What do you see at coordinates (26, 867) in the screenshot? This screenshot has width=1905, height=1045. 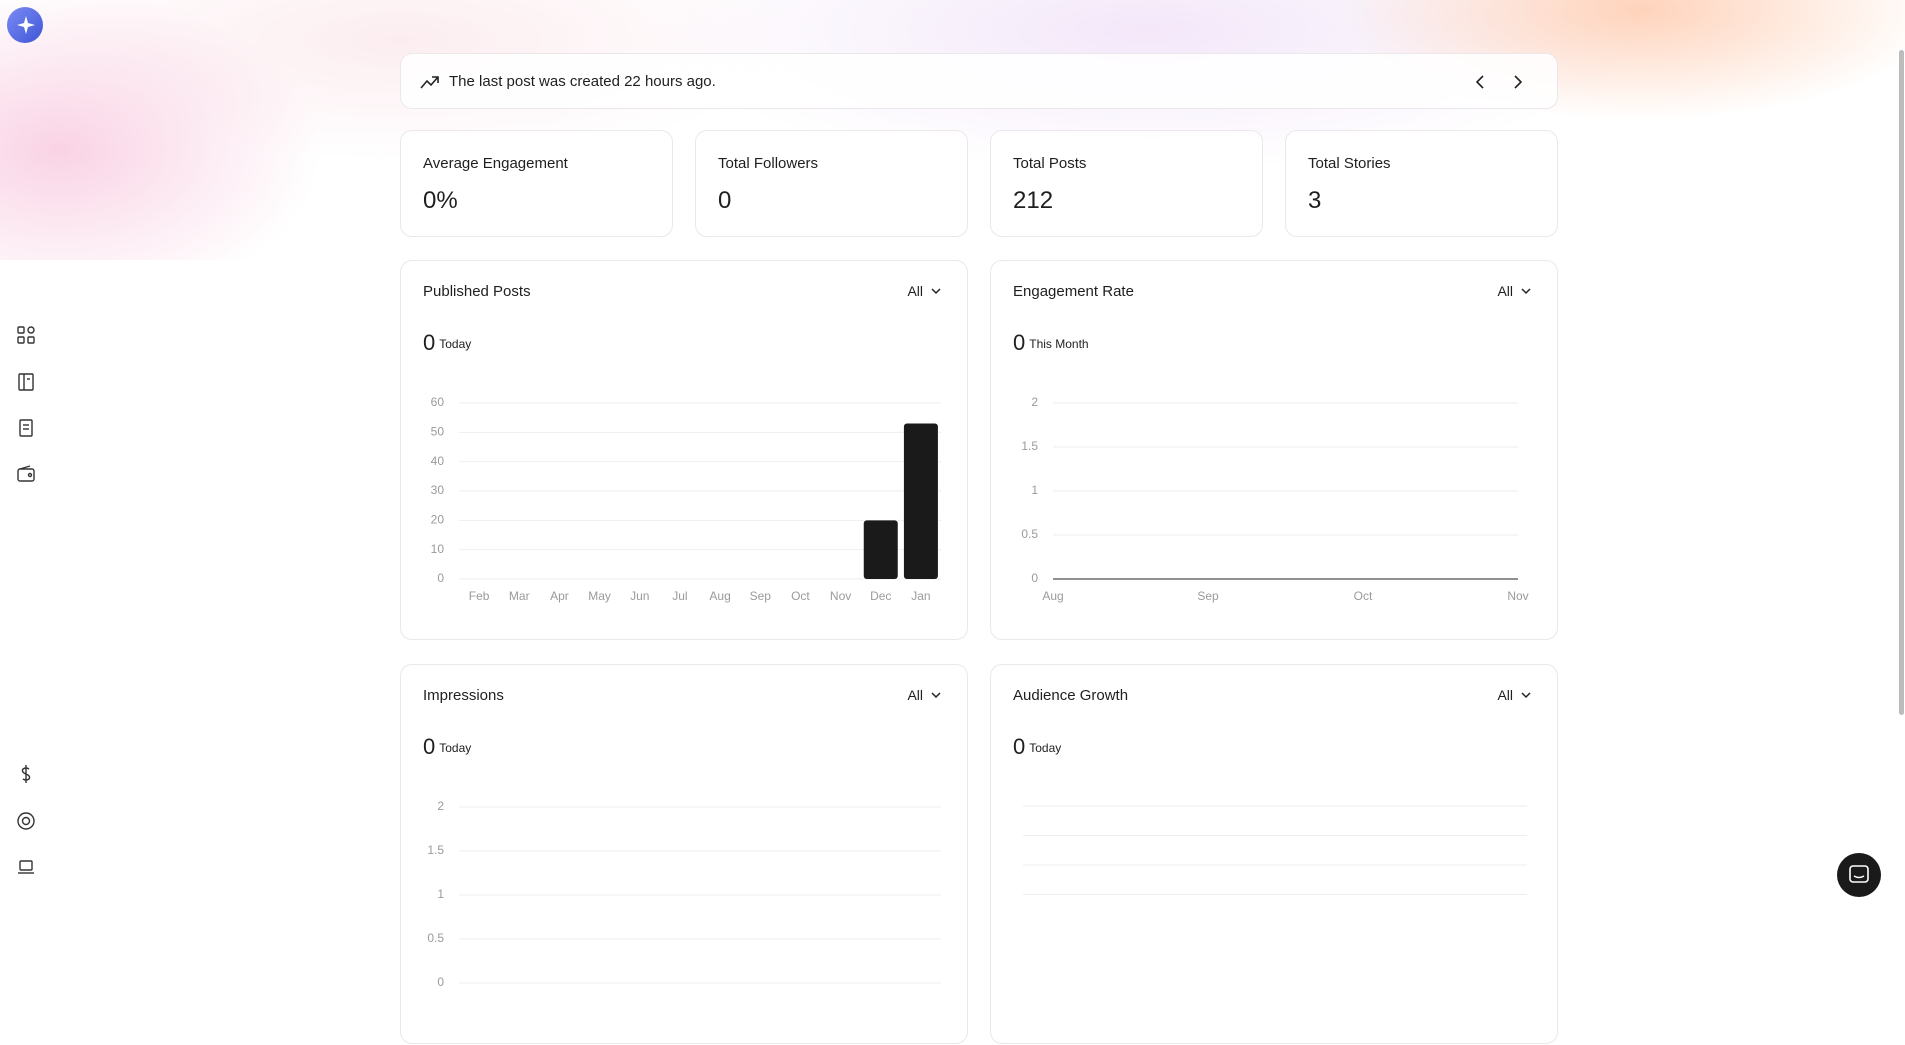 I see `nav-device` at bounding box center [26, 867].